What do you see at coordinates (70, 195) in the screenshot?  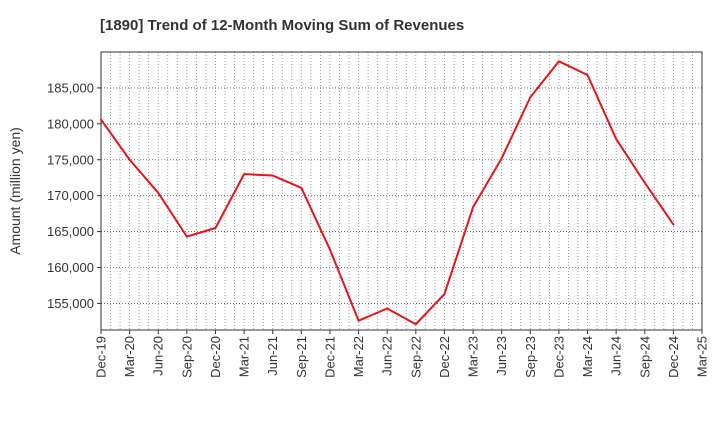 I see `y-tick-label: 170,000` at bounding box center [70, 195].